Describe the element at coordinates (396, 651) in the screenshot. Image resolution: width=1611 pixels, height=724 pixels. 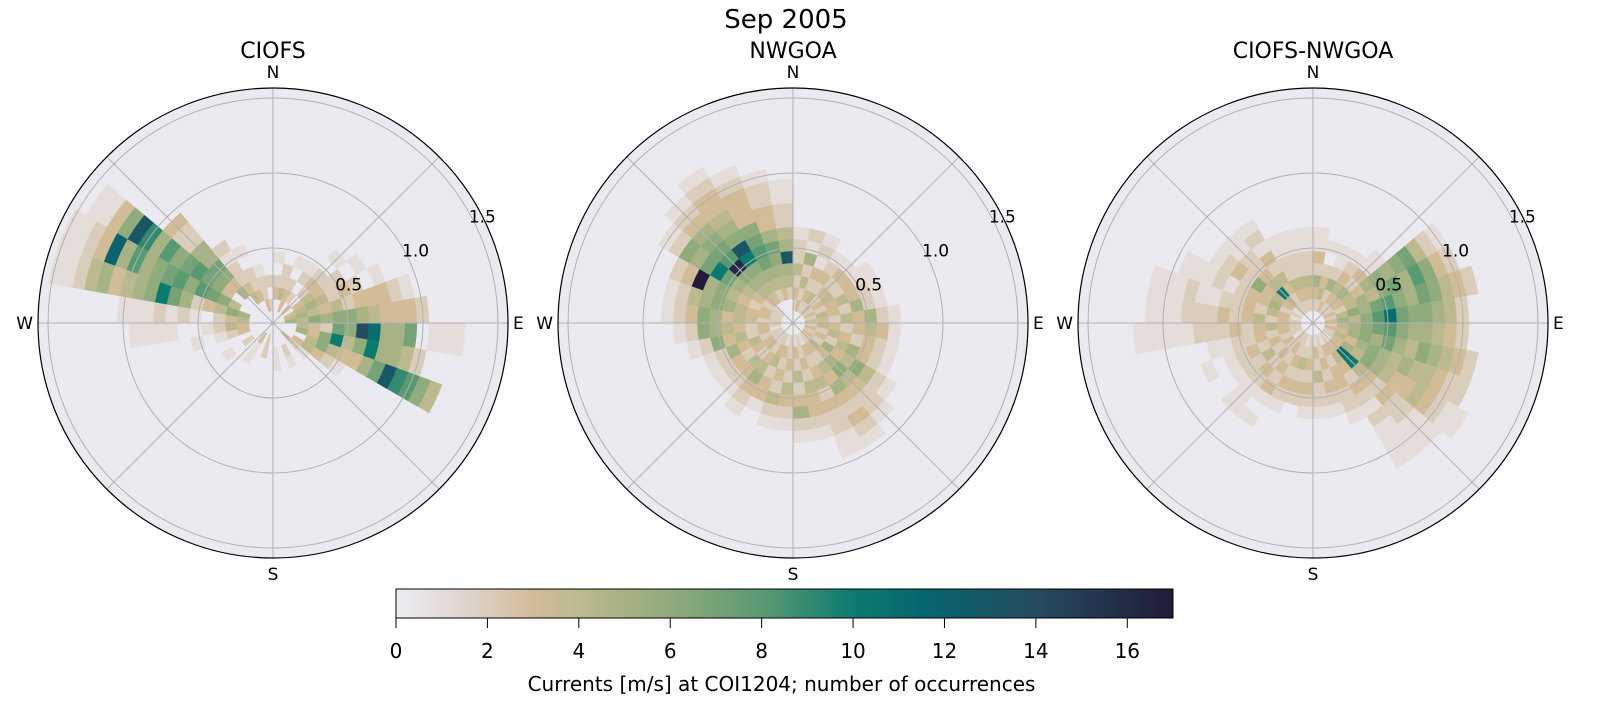
I see `colorbar-tick-label: 0` at that location.